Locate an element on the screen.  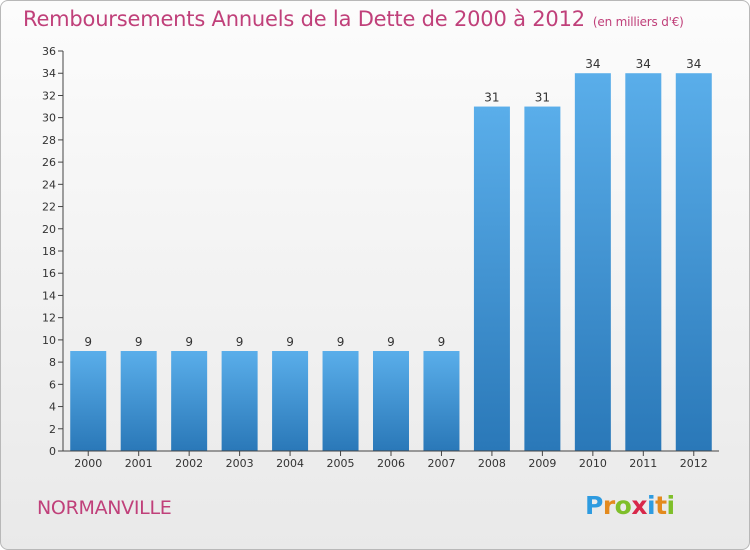
logo-letter: x is located at coordinates (639, 505).